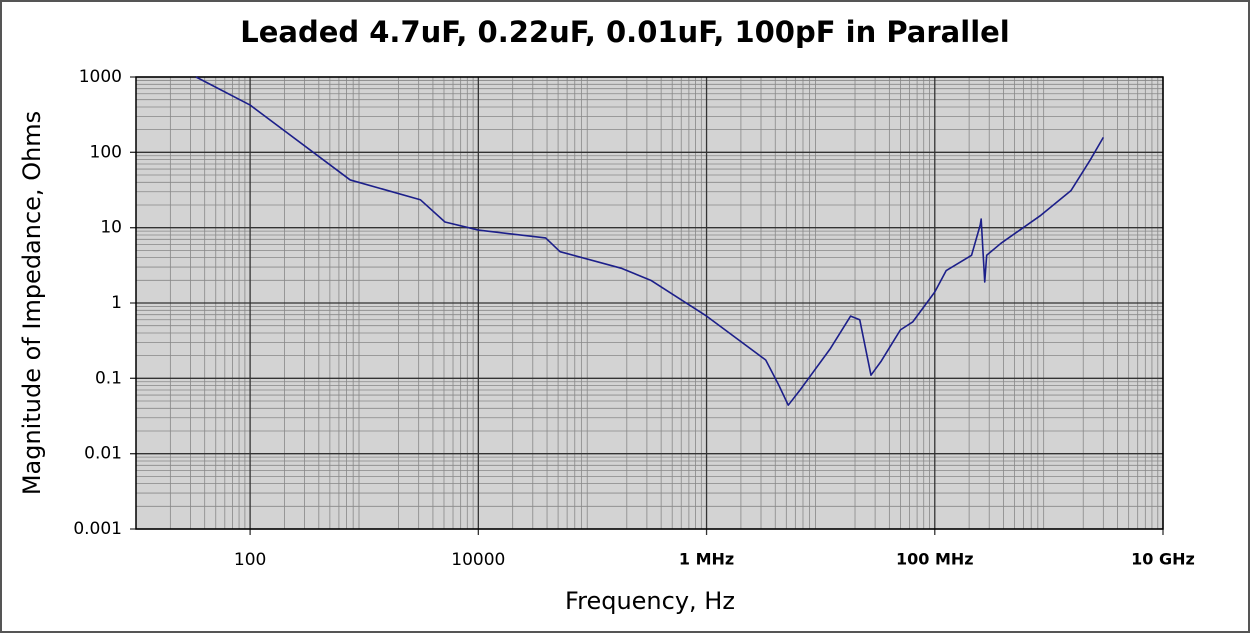 Image resolution: width=1250 pixels, height=633 pixels. What do you see at coordinates (111, 228) in the screenshot?
I see `y-tick-label: 10` at bounding box center [111, 228].